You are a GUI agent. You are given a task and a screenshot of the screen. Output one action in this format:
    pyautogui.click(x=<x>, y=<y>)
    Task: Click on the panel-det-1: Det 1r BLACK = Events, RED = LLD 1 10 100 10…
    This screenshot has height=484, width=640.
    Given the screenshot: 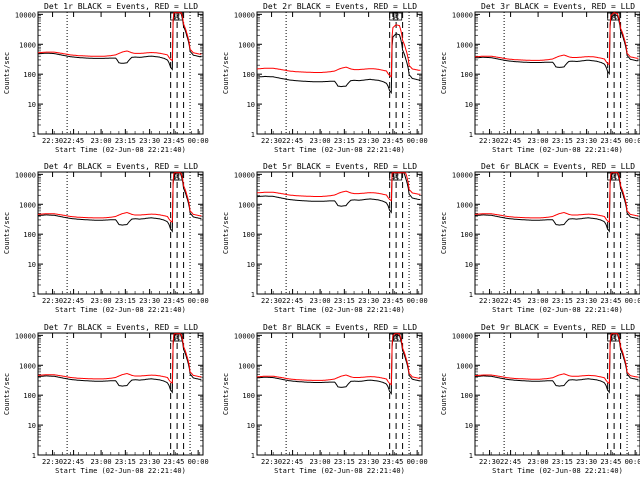 What is the action you would take?
    pyautogui.click(x=106, y=78)
    